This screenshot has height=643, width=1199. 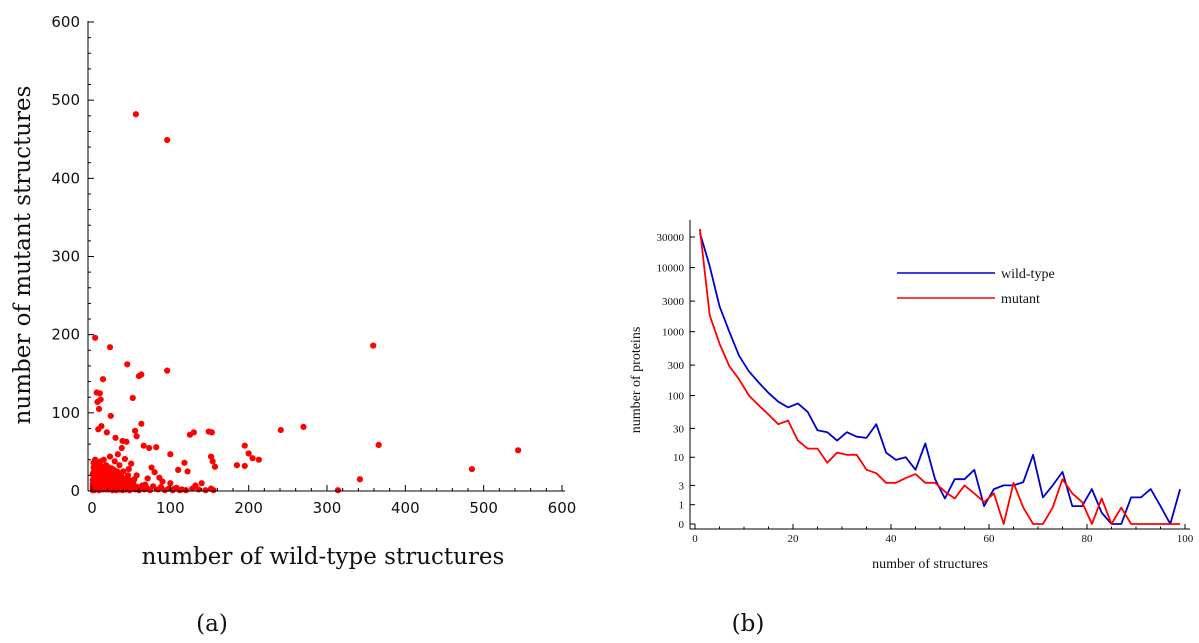 I want to click on panel-b-caption: (b), so click(x=748, y=624).